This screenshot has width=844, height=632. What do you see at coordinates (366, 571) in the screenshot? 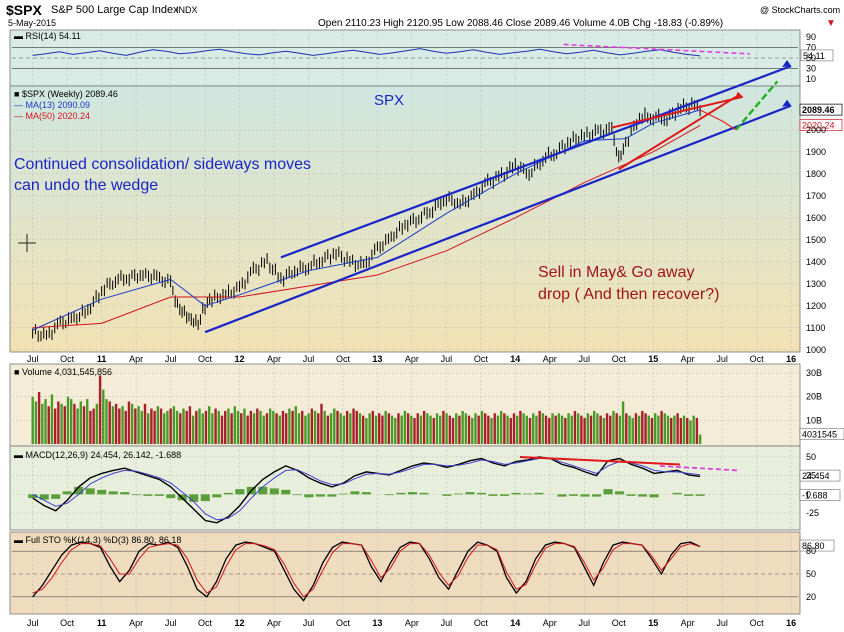
I see `sto-k-line` at bounding box center [366, 571].